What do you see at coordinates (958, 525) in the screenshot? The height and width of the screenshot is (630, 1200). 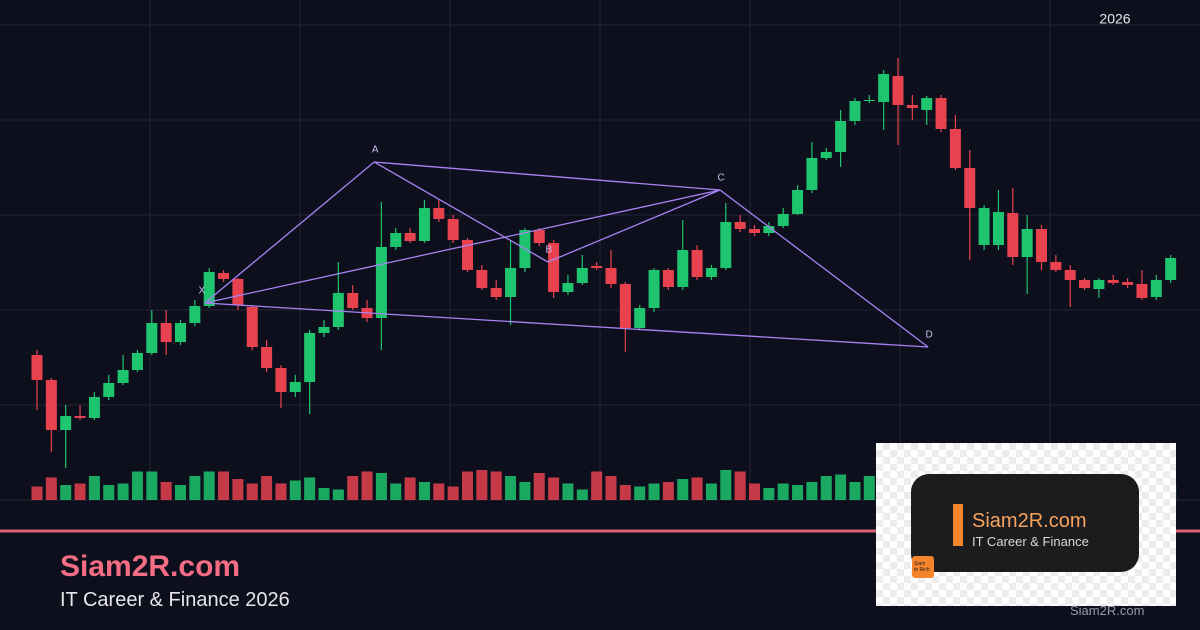 I see `logo-bar` at bounding box center [958, 525].